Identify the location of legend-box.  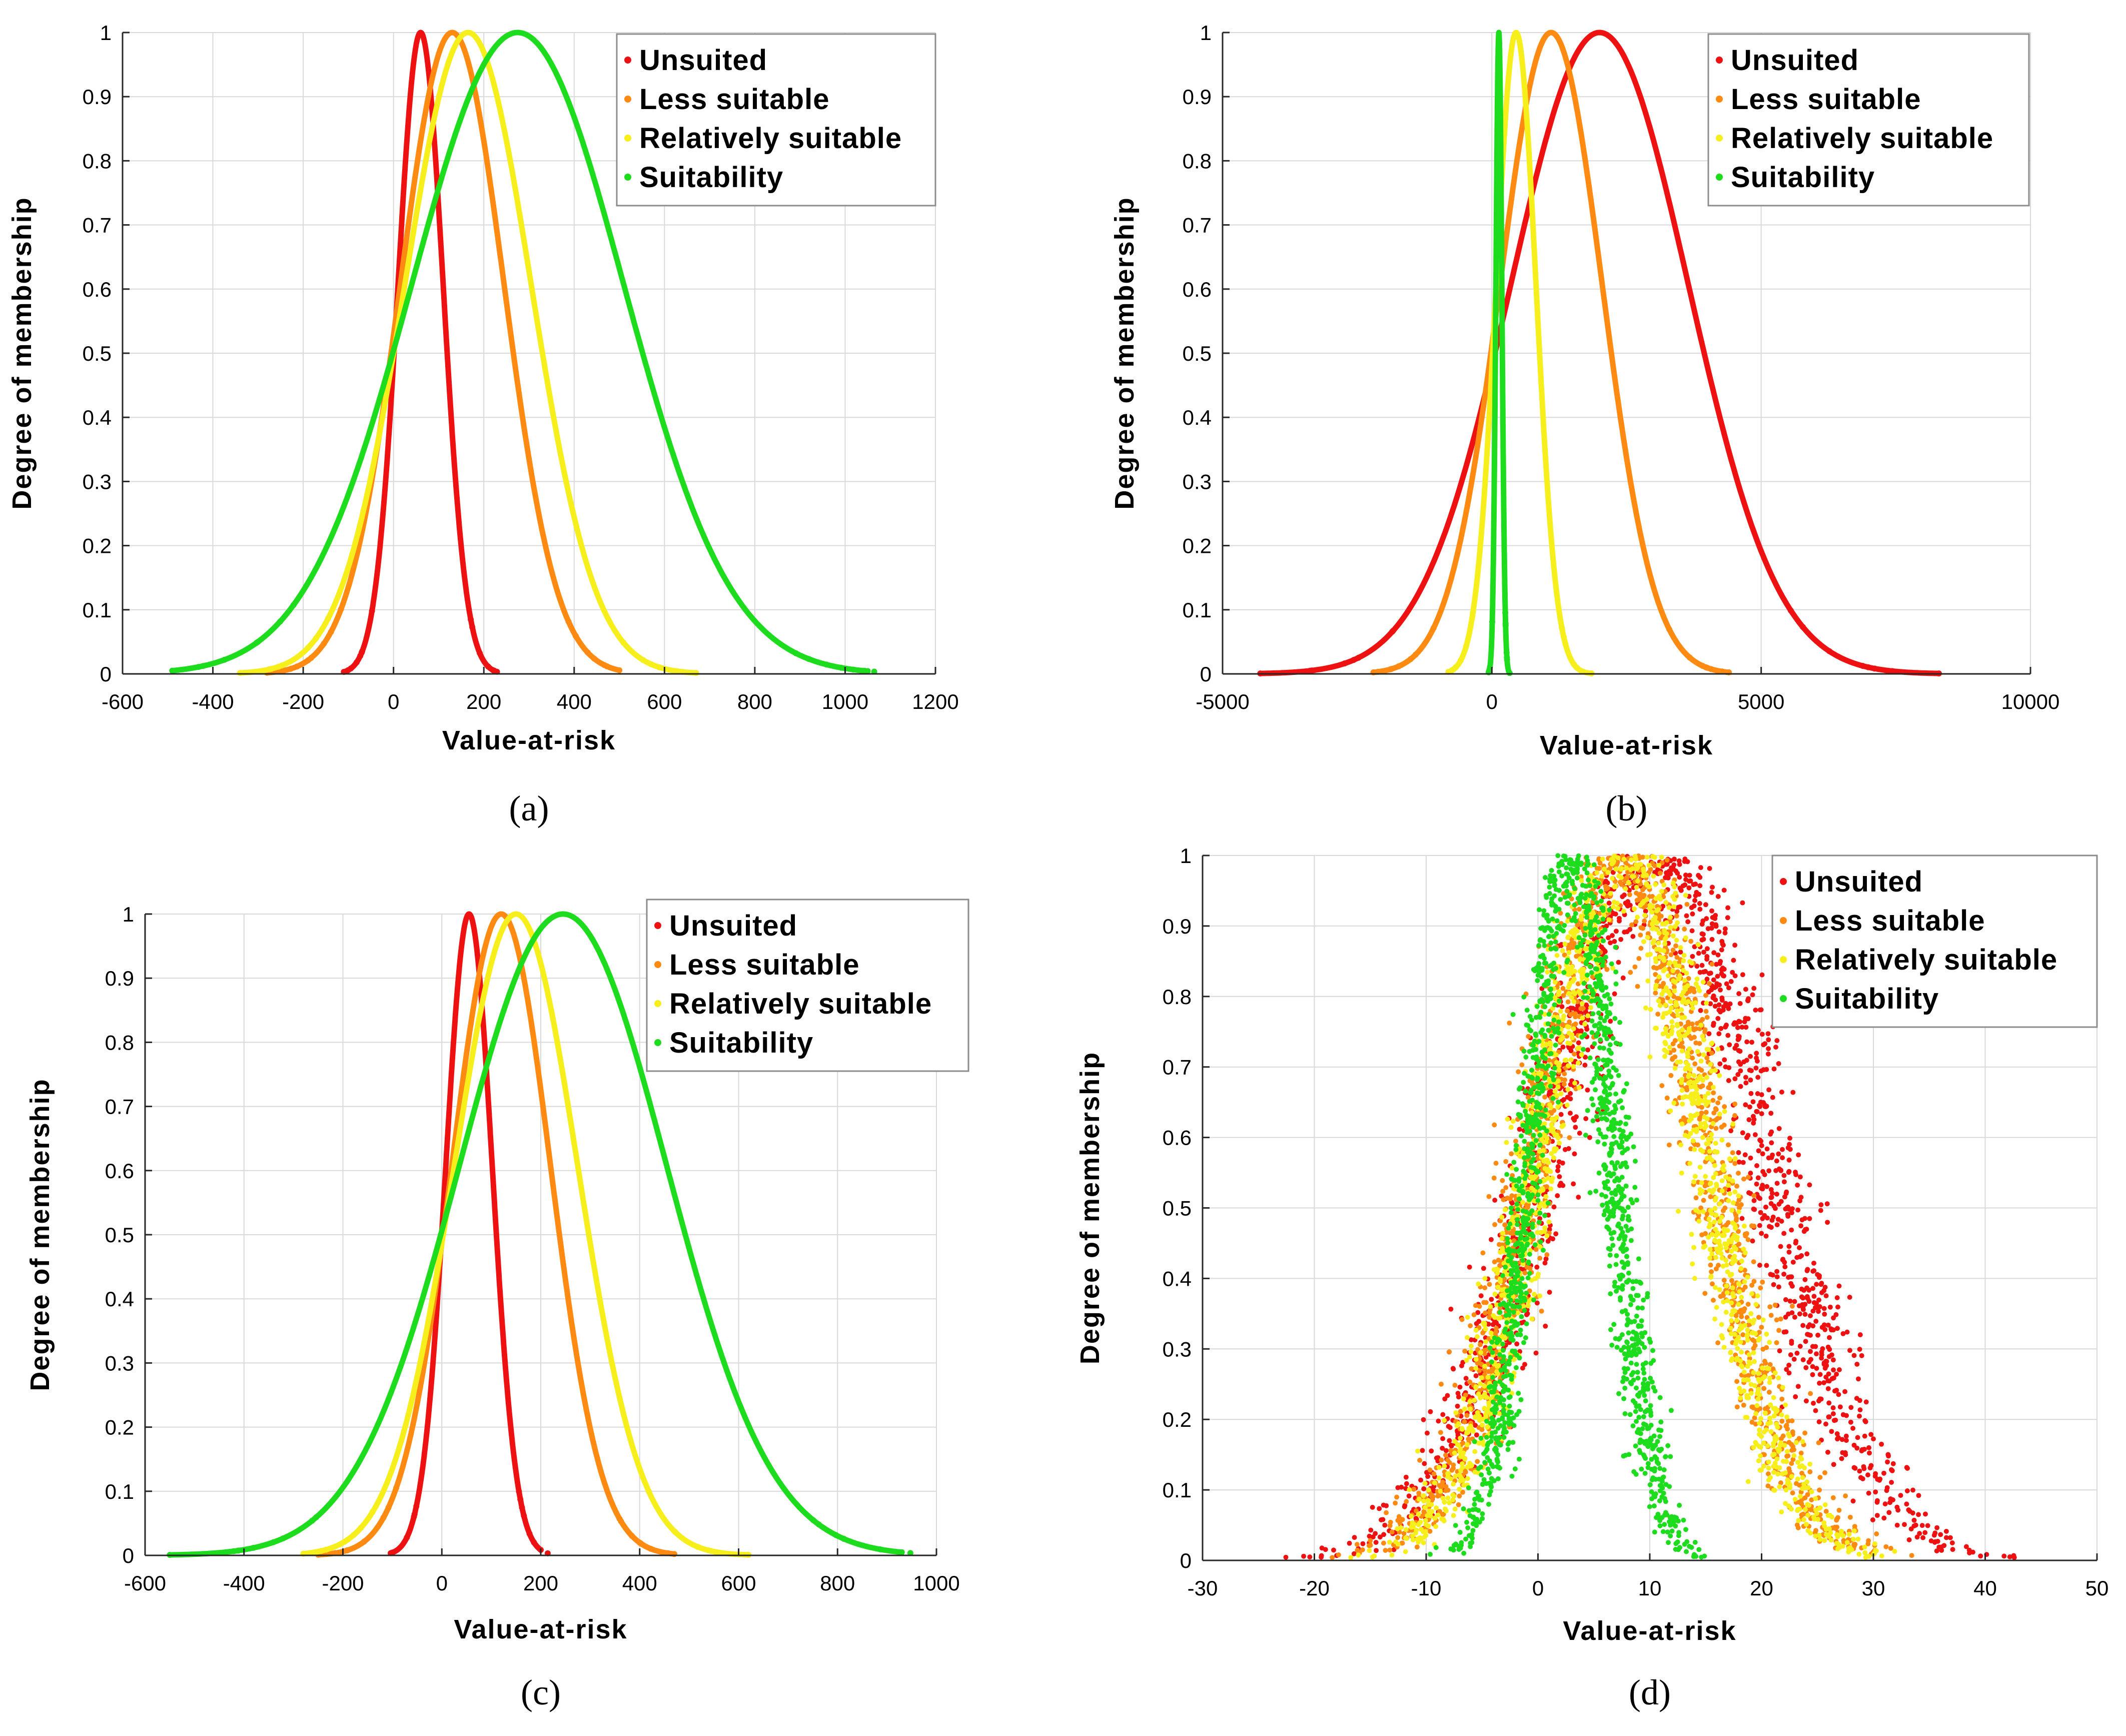
(808, 986).